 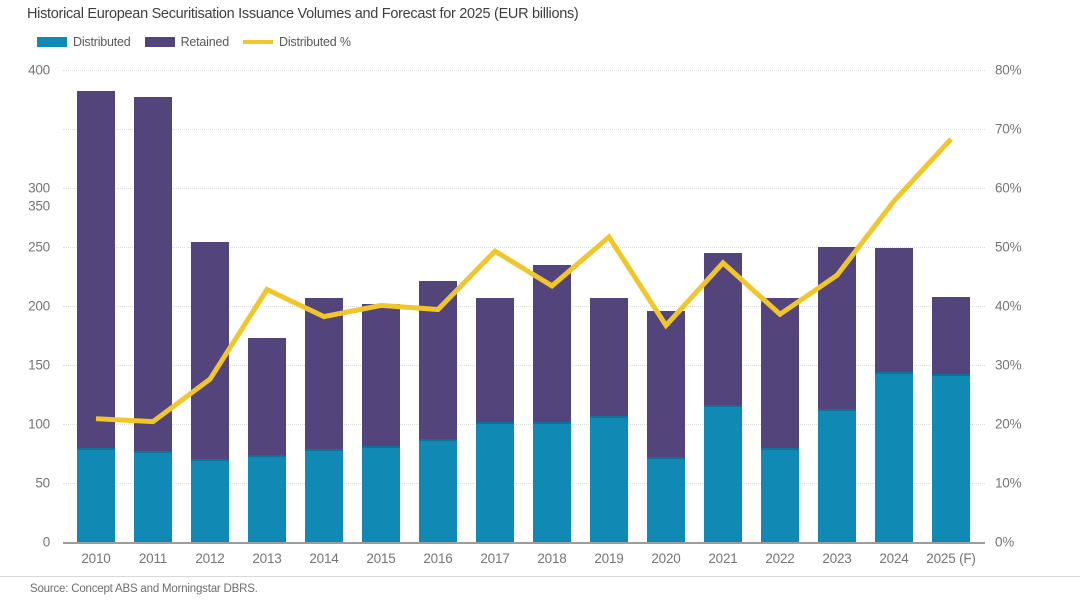 I want to click on legend-label-retained: Retained, so click(x=205, y=42).